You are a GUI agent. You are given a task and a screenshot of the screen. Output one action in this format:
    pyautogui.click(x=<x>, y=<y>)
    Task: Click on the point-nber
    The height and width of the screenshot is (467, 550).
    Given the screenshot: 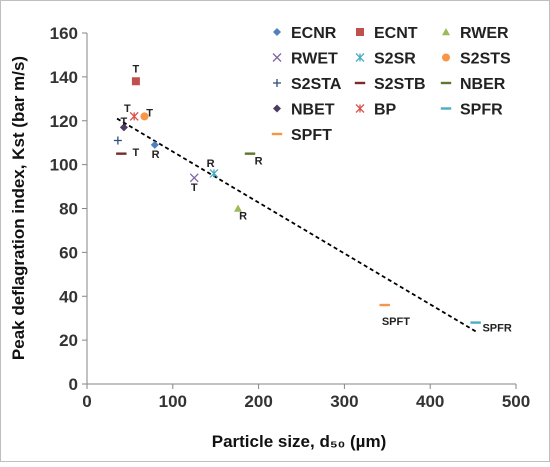 What is the action you would take?
    pyautogui.click(x=250, y=153)
    